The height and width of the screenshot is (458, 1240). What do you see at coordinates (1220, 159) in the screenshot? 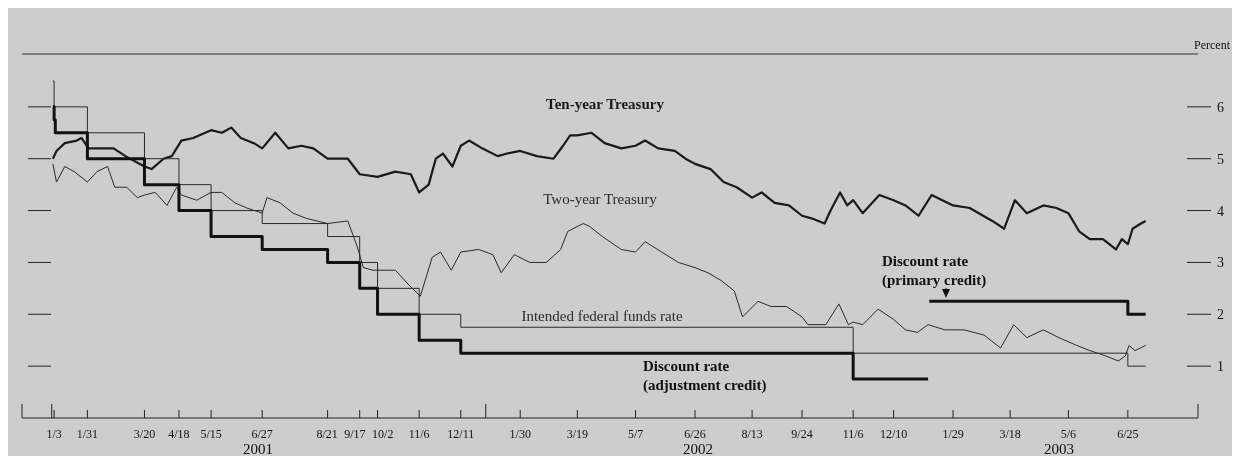
I see `y-tick-label: 5` at bounding box center [1220, 159].